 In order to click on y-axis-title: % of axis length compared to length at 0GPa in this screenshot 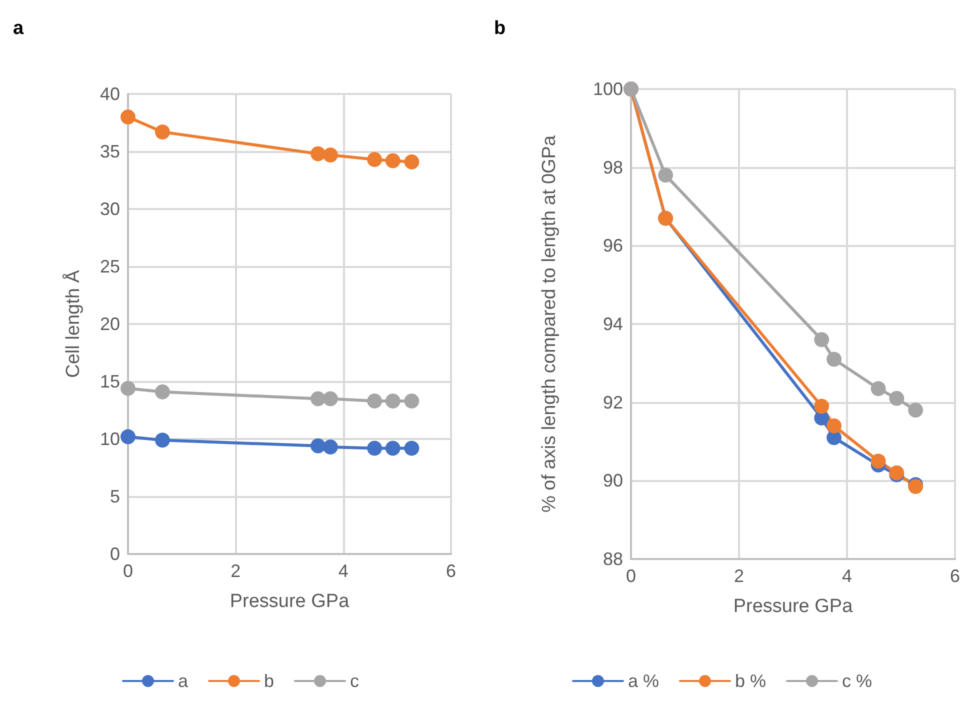, I will do `click(549, 324)`.